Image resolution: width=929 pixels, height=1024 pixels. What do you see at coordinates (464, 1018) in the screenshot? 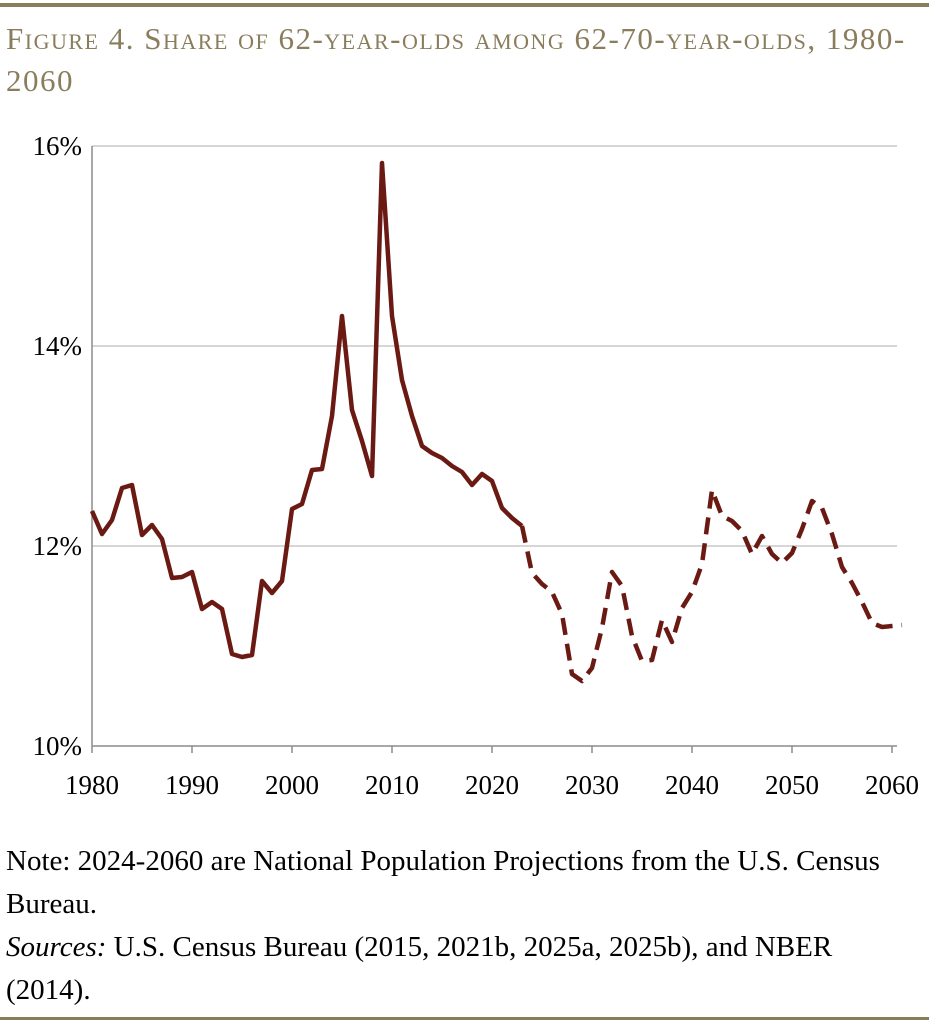
I see `bottom-rule` at bounding box center [464, 1018].